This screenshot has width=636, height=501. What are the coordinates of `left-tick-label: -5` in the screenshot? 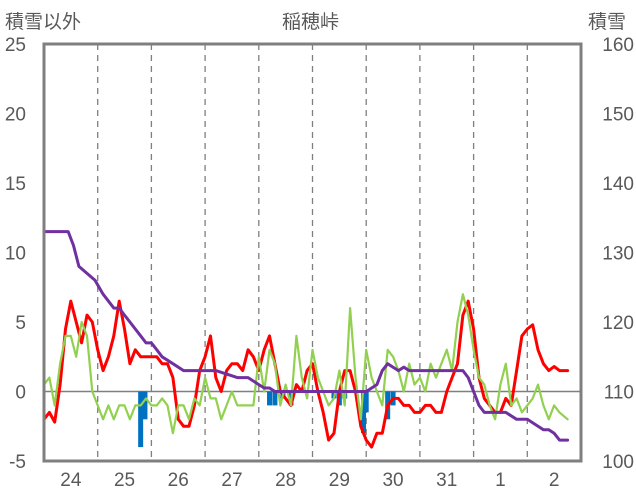 It's located at (17, 462).